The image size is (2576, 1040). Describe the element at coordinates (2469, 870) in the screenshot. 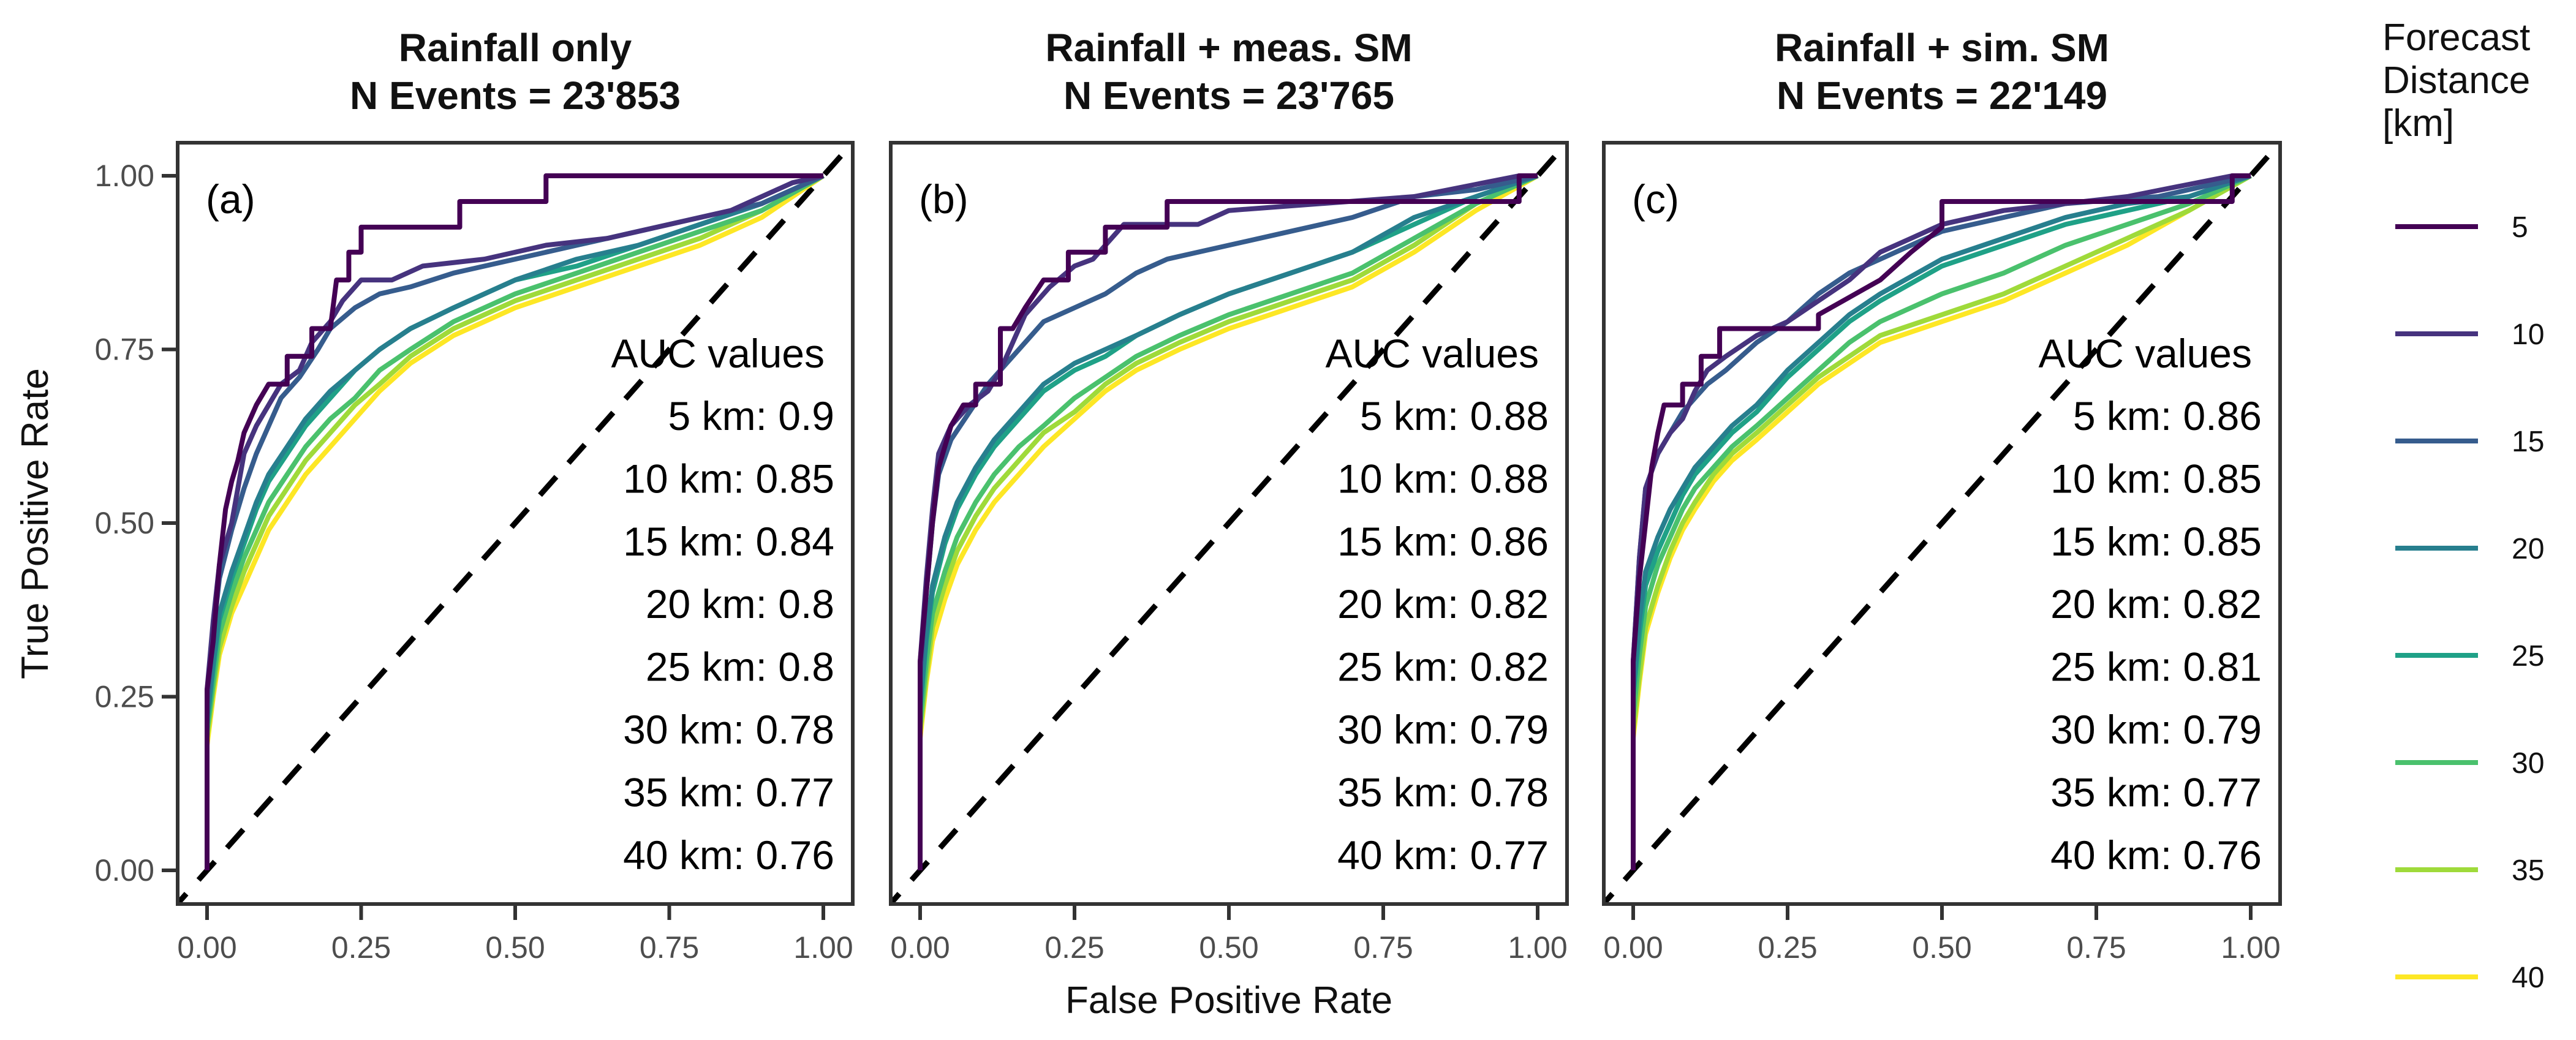

I see `legend-item-35km: 35` at that location.